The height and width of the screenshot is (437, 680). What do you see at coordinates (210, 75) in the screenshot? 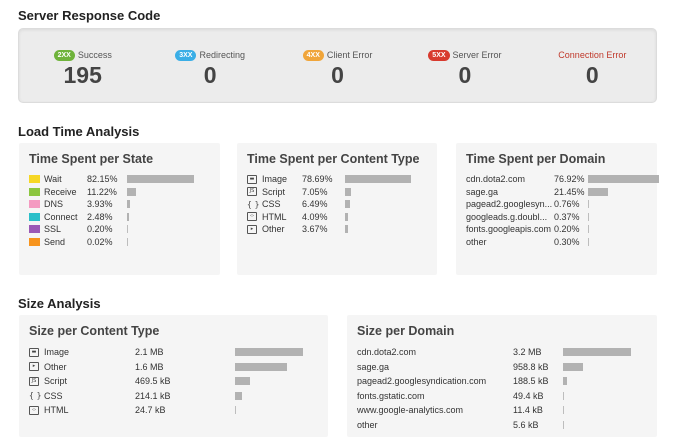
I see `code-count: 0` at bounding box center [210, 75].